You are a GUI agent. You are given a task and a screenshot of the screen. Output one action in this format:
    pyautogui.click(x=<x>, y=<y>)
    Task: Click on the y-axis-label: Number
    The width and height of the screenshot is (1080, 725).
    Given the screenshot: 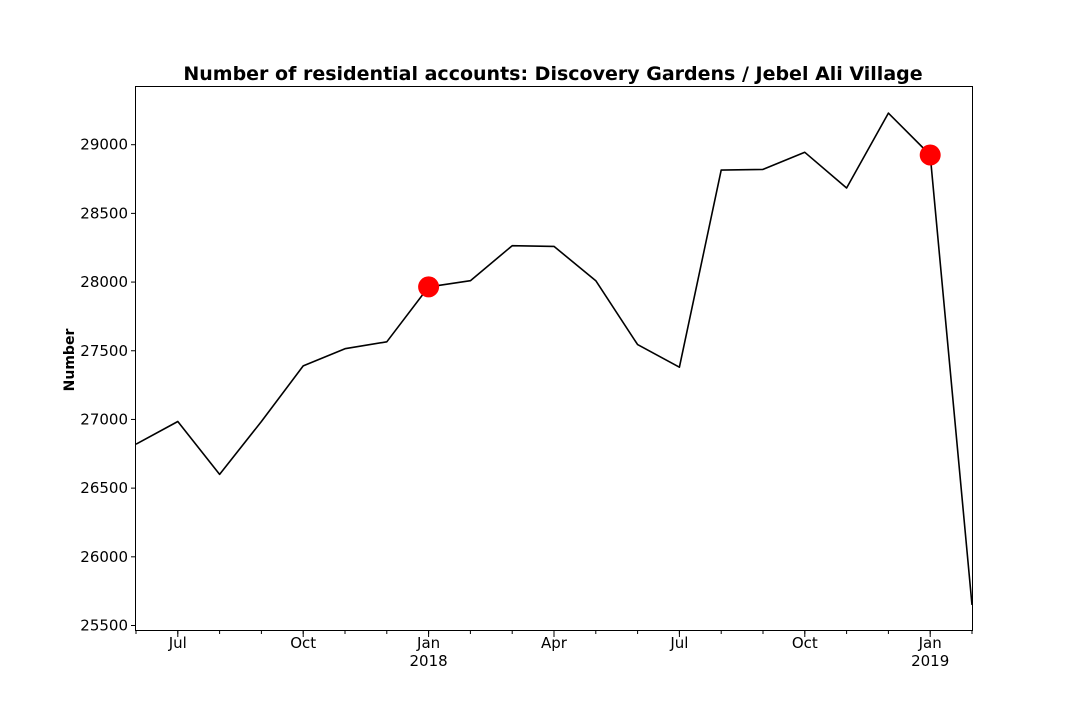 What is the action you would take?
    pyautogui.click(x=70, y=360)
    